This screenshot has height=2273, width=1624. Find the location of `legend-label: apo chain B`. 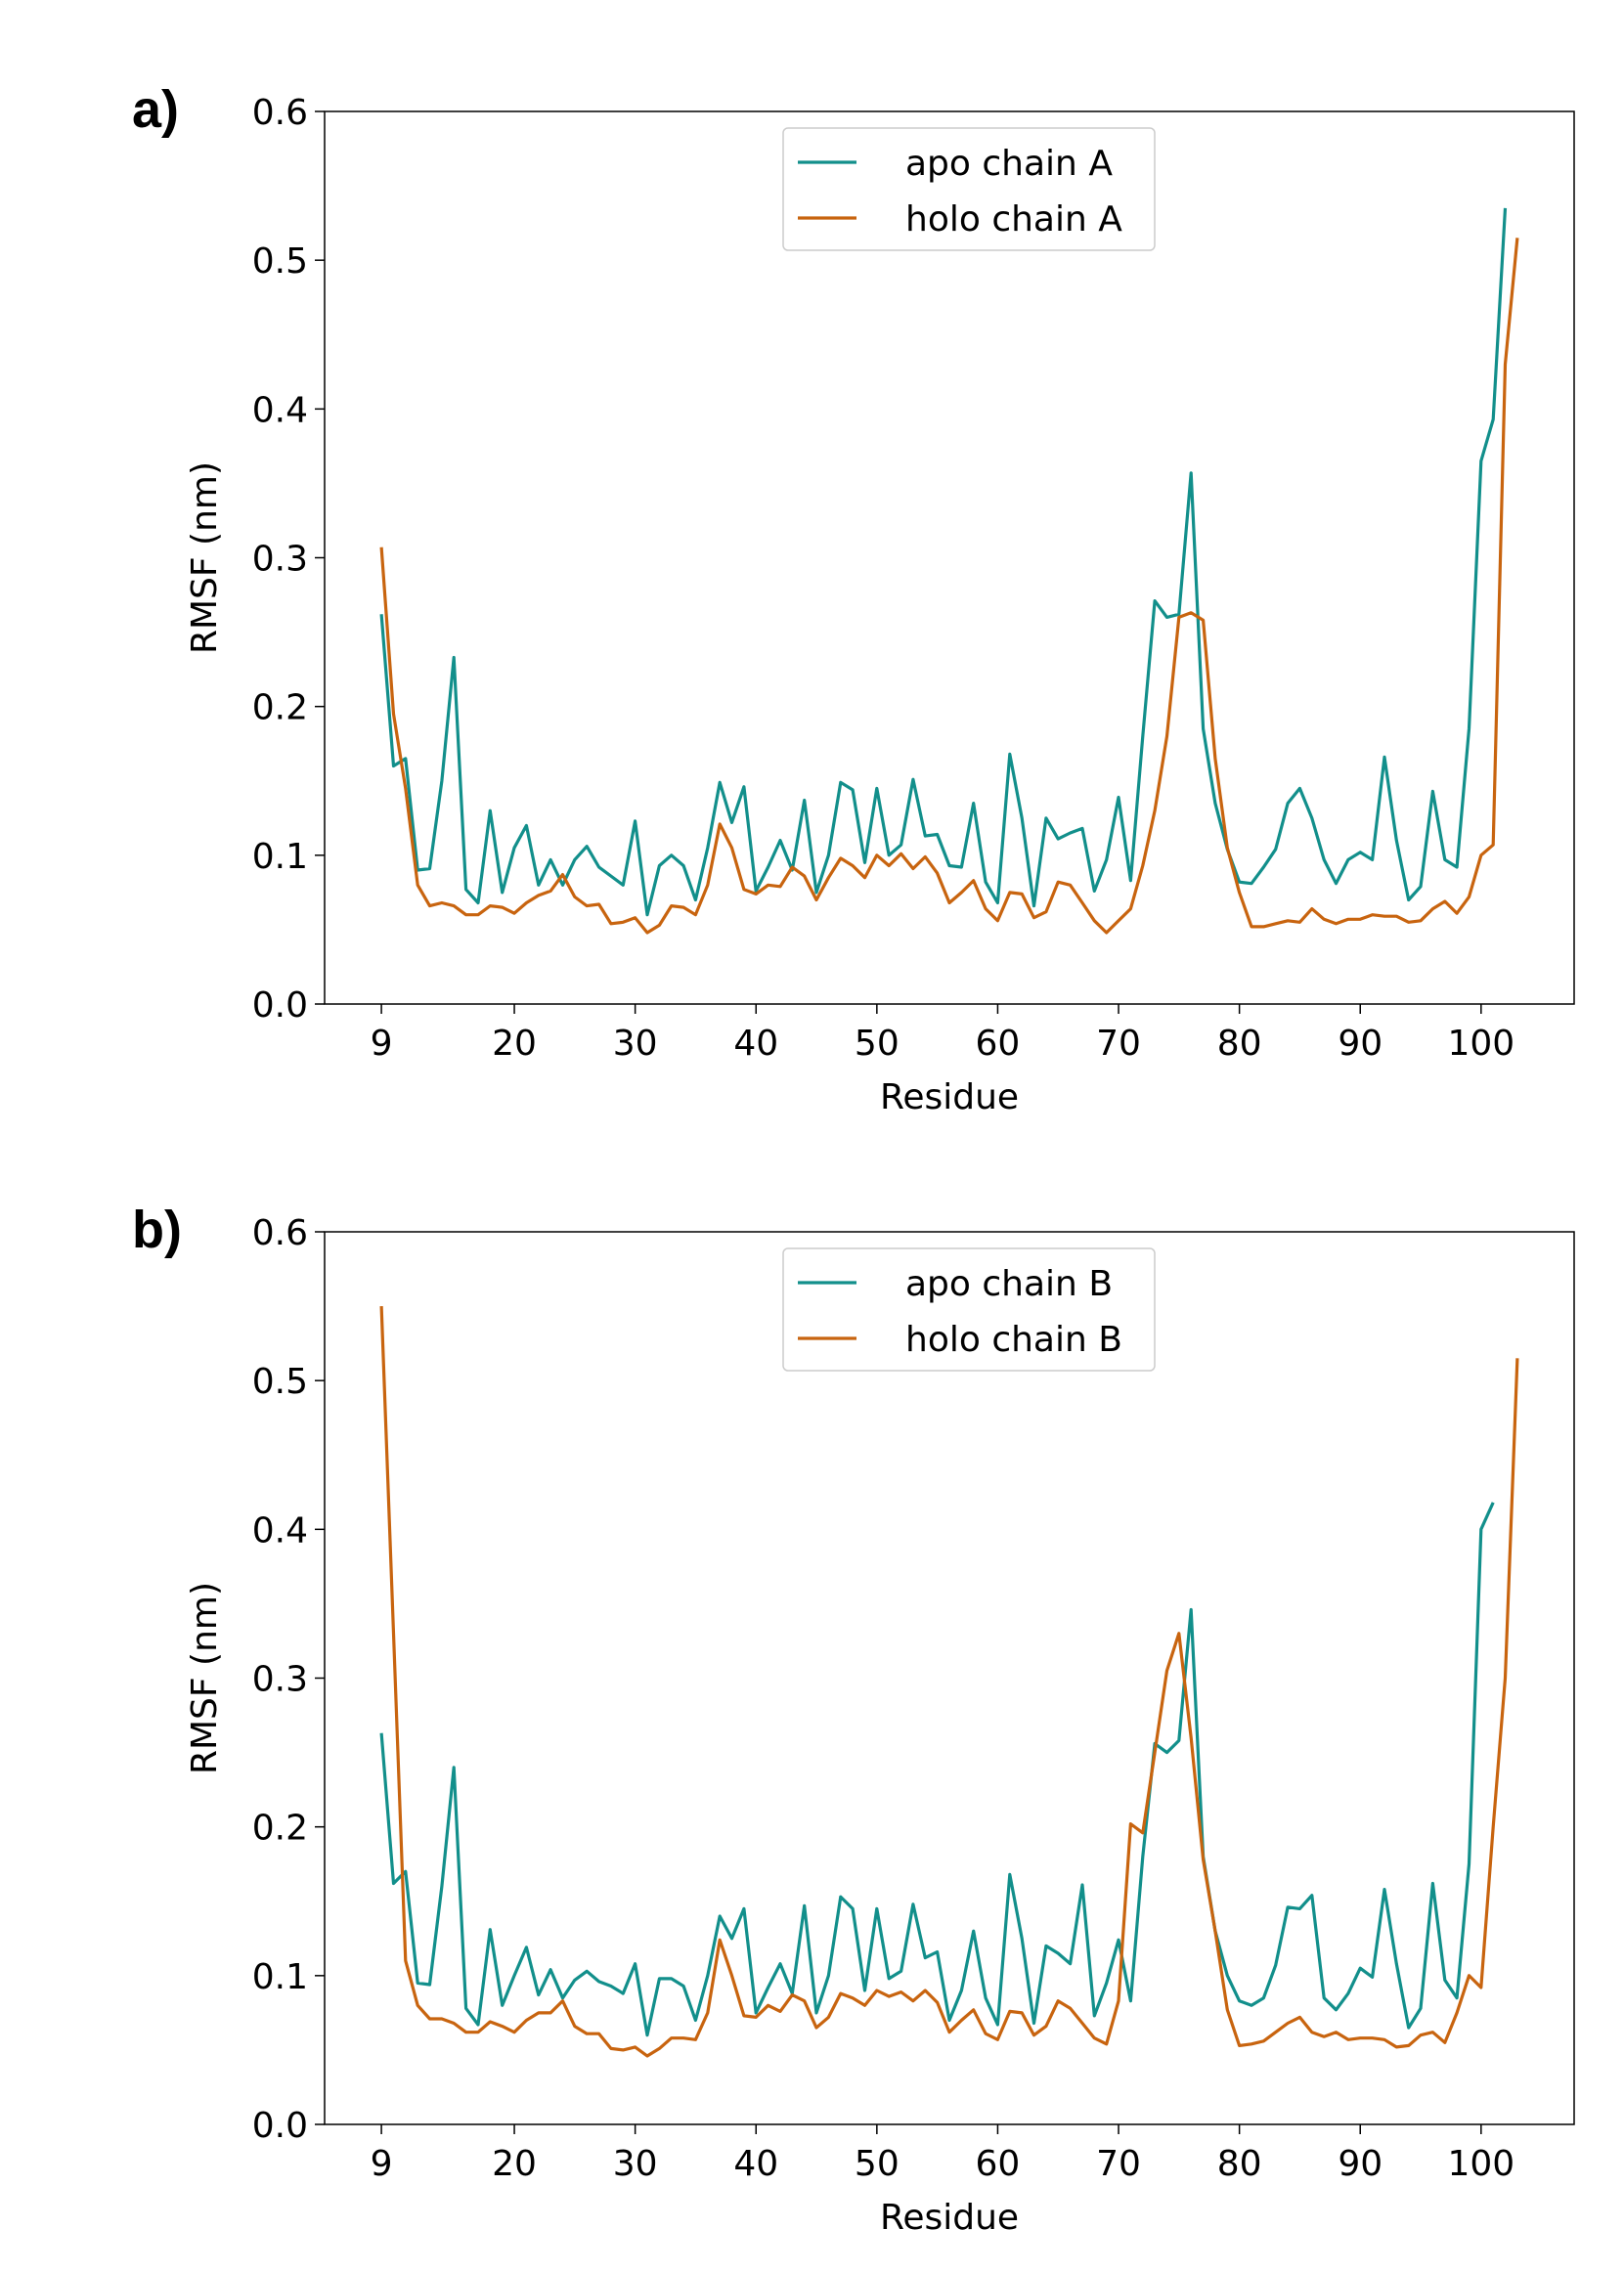

legend-label: apo chain B is located at coordinates (1009, 1284).